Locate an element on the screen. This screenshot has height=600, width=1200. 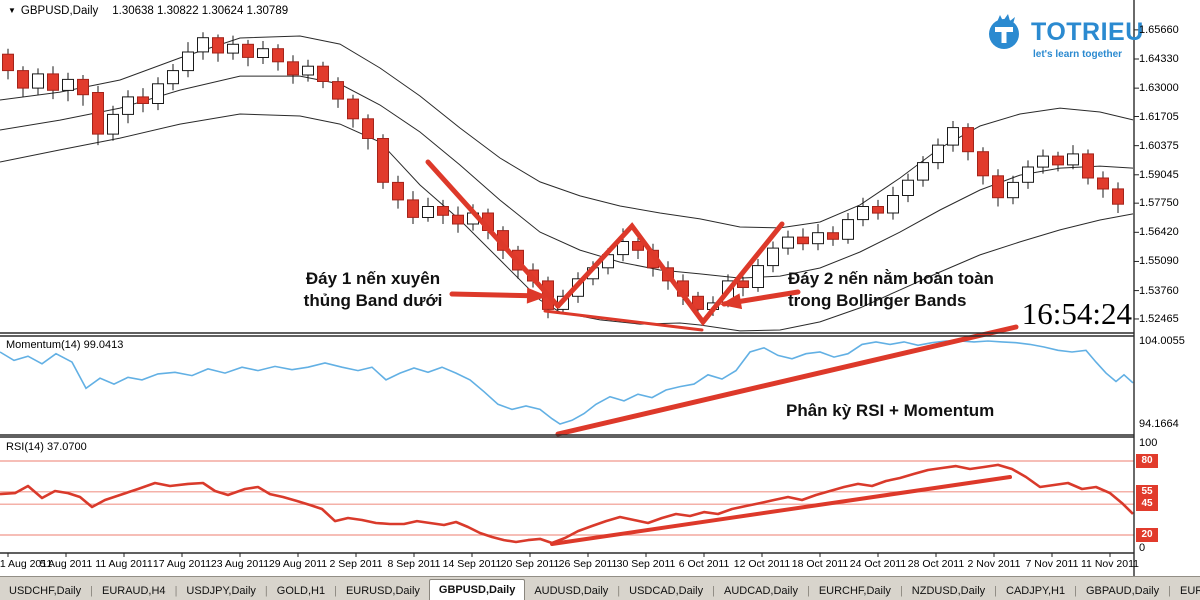
date-tick-label: 26 Sep 2011 is located at coordinates (588, 564).